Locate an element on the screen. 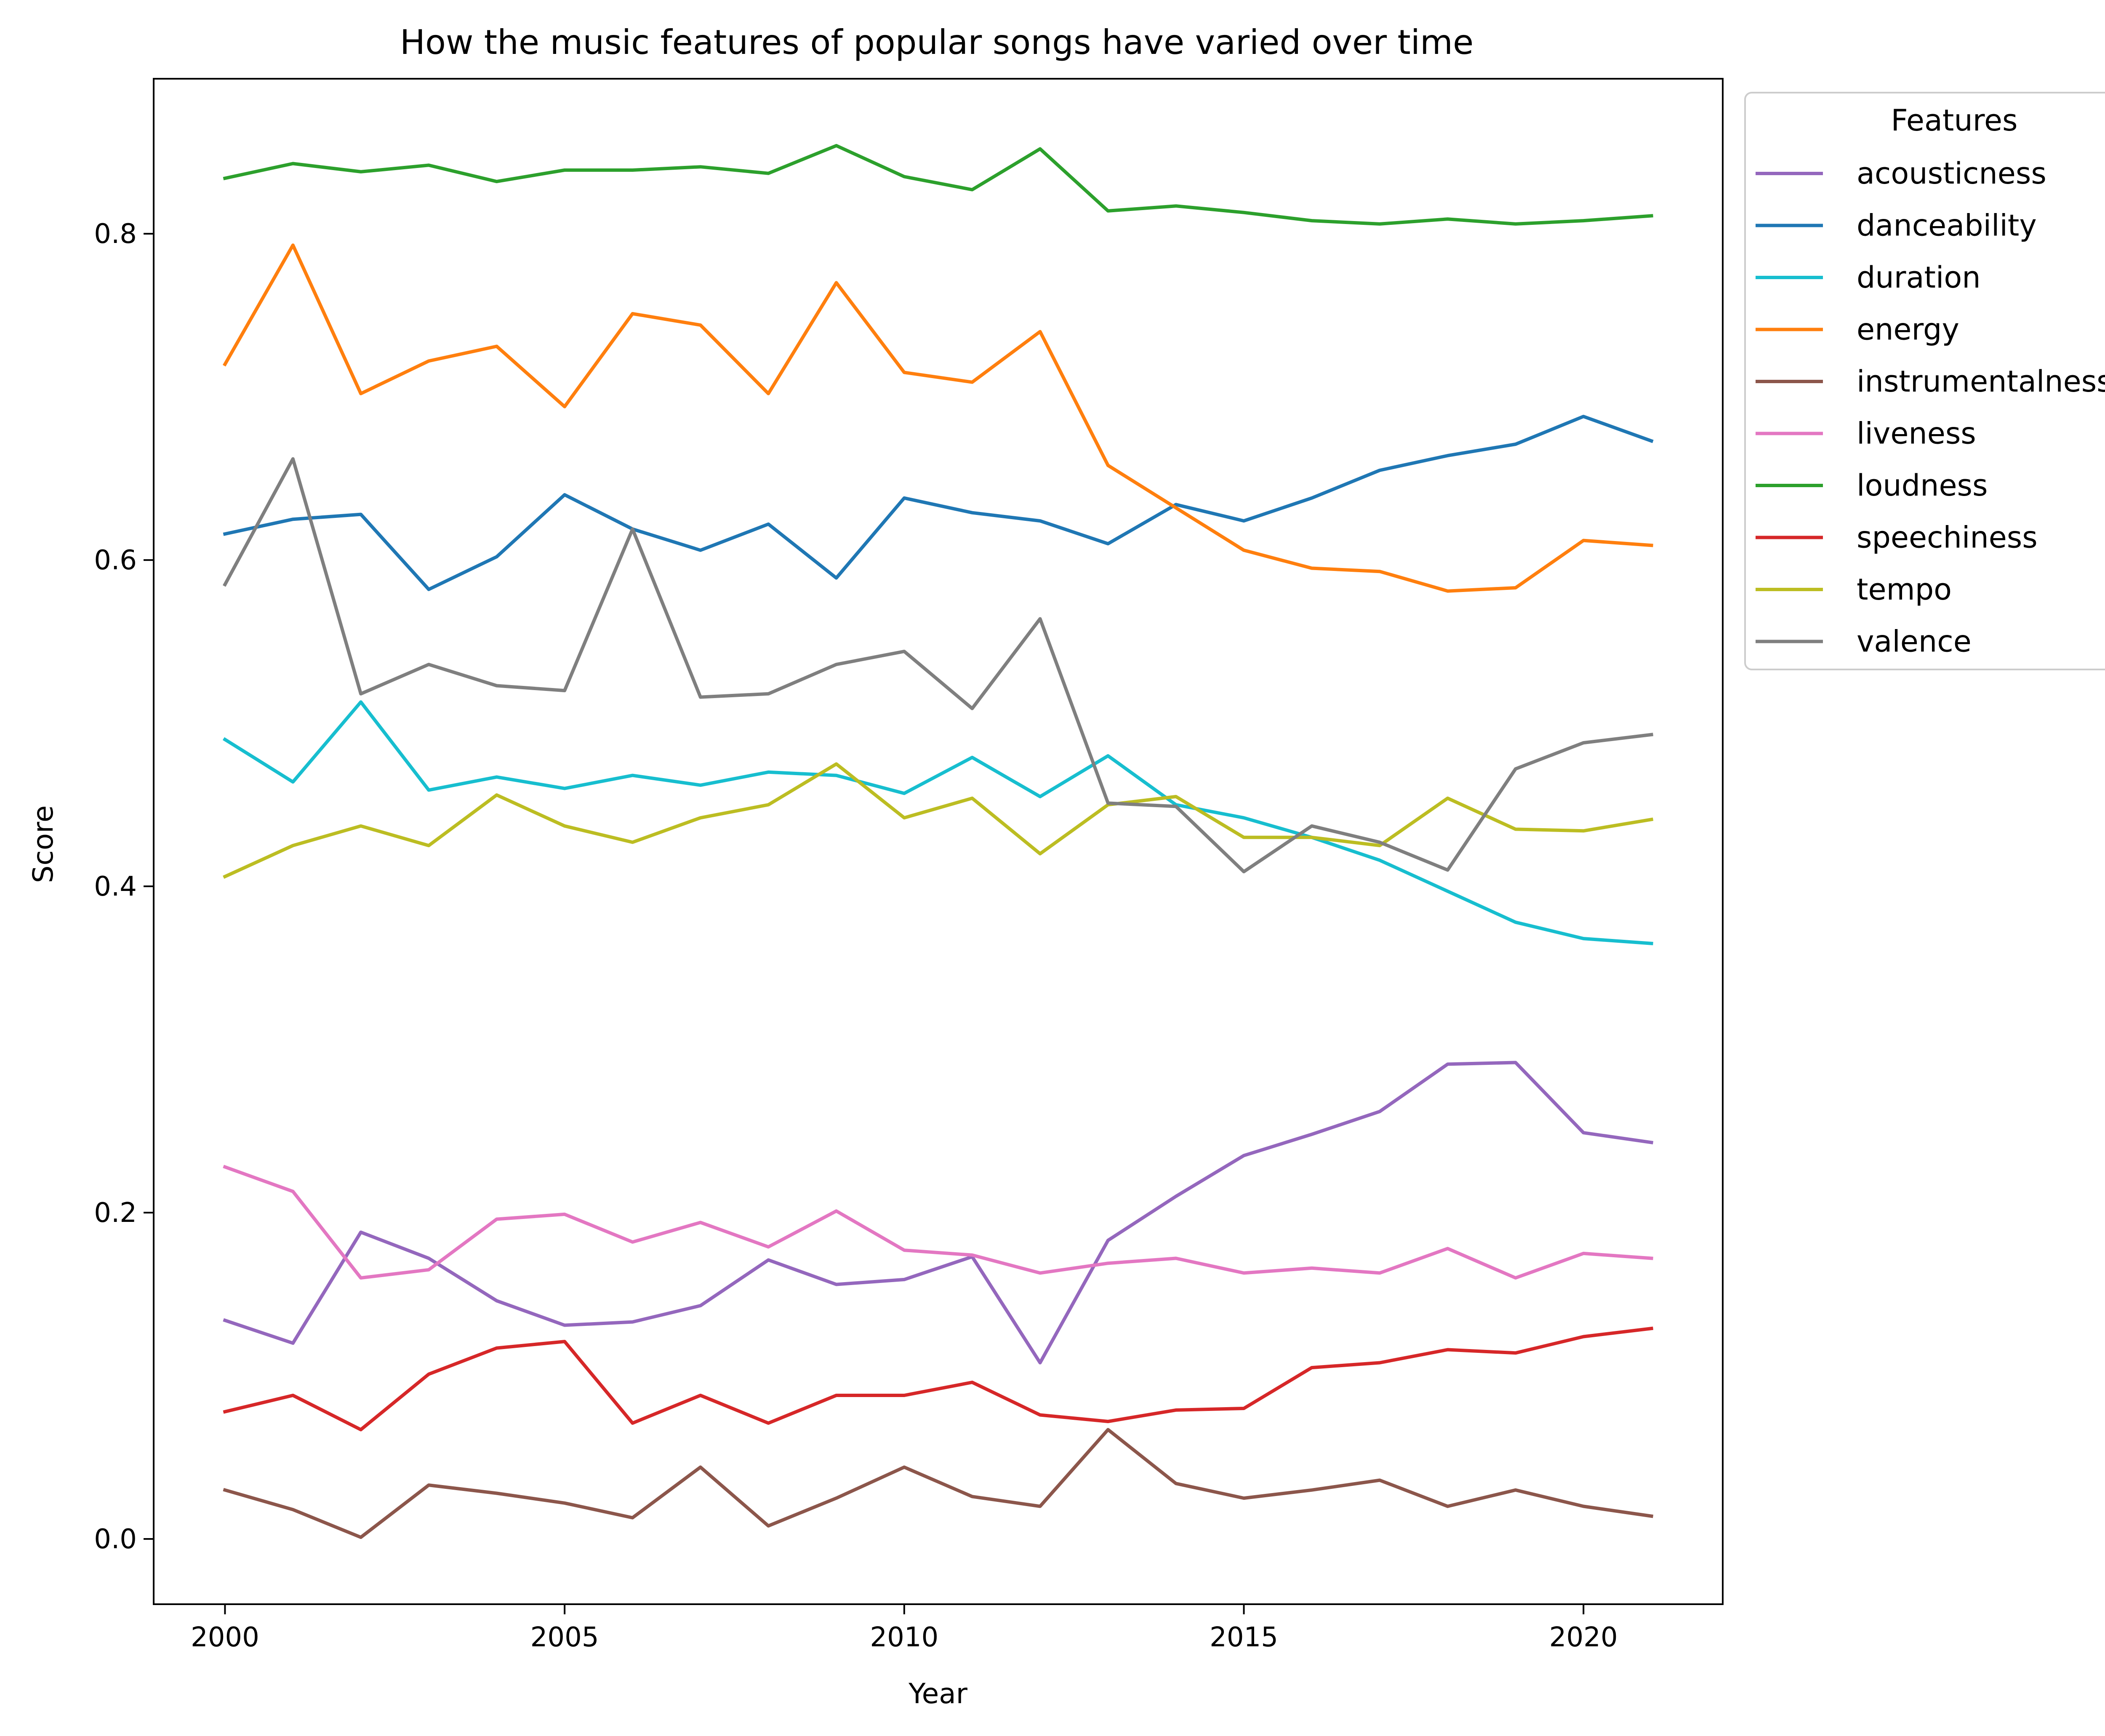  series-line-speechiness is located at coordinates (938, 1379).